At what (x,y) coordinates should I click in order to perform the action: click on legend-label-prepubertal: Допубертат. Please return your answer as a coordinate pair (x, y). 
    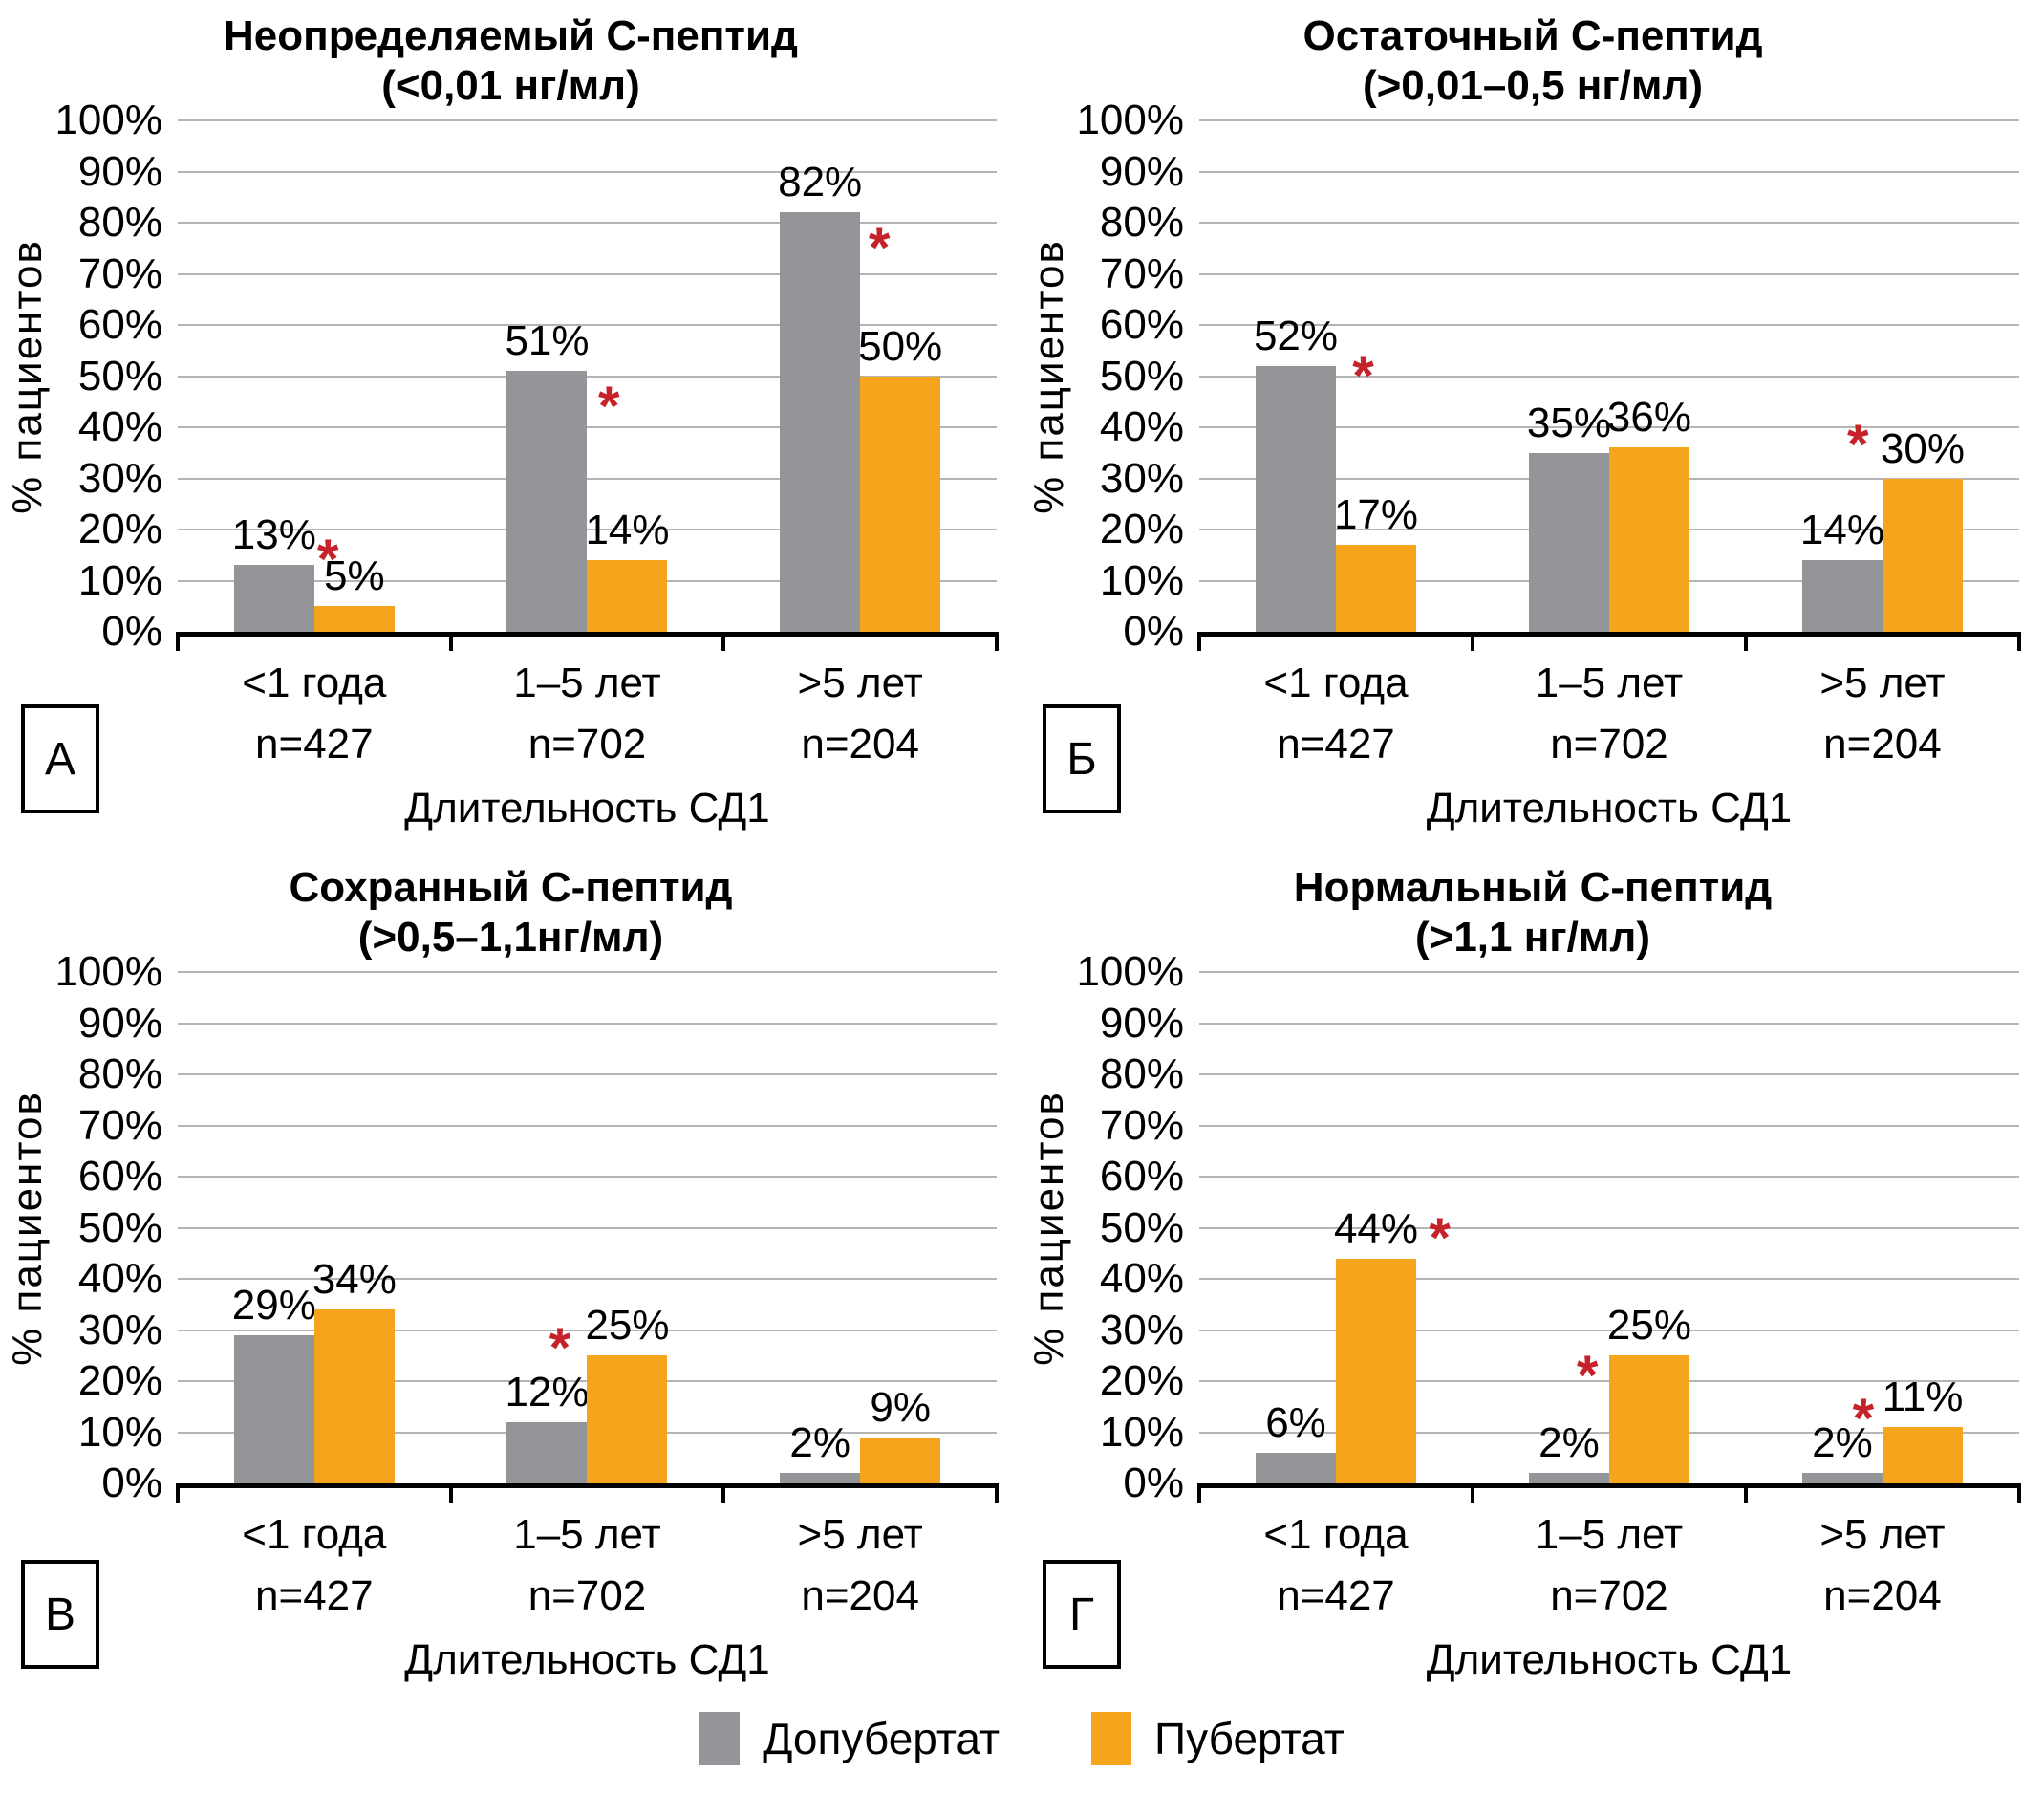
    Looking at the image, I should click on (881, 1738).